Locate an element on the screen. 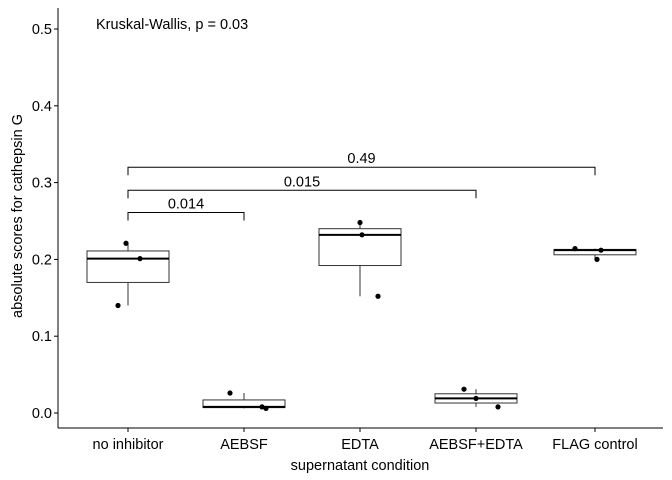 Image resolution: width=672 pixels, height=480 pixels. bracket-p-value: 0.014 is located at coordinates (186, 205).